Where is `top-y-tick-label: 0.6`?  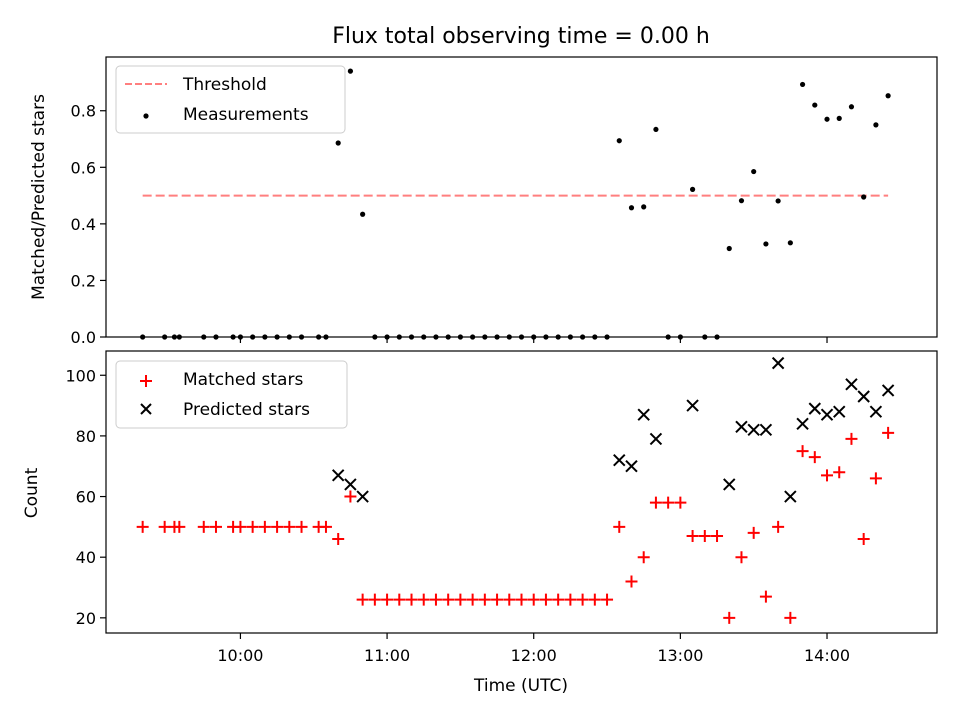
top-y-tick-label: 0.6 is located at coordinates (83, 167).